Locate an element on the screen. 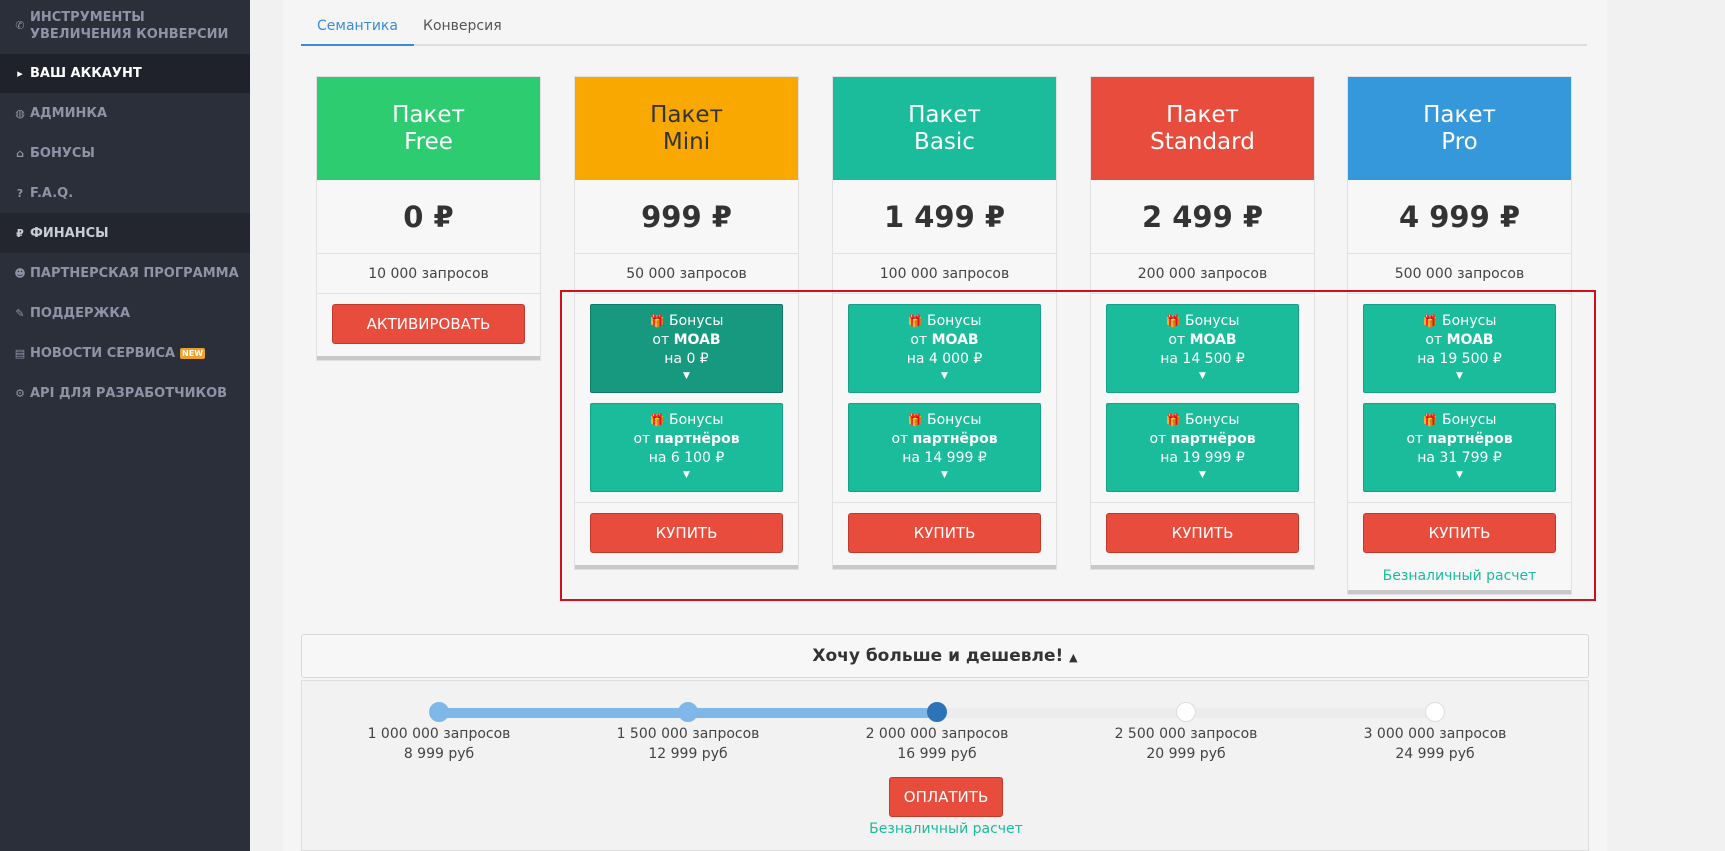 The width and height of the screenshot is (1725, 851). tab-semantics: Семантика is located at coordinates (357, 31).